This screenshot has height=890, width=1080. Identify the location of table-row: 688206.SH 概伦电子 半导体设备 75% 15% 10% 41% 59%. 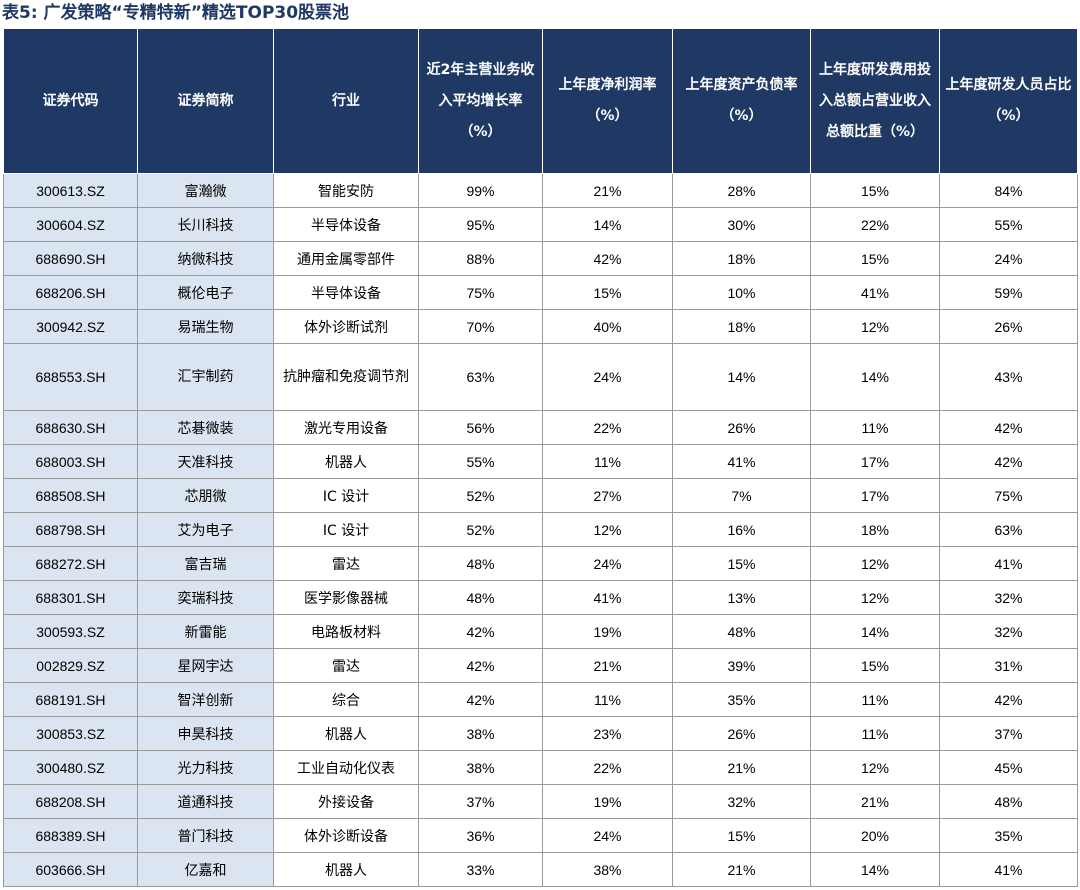
(540, 292).